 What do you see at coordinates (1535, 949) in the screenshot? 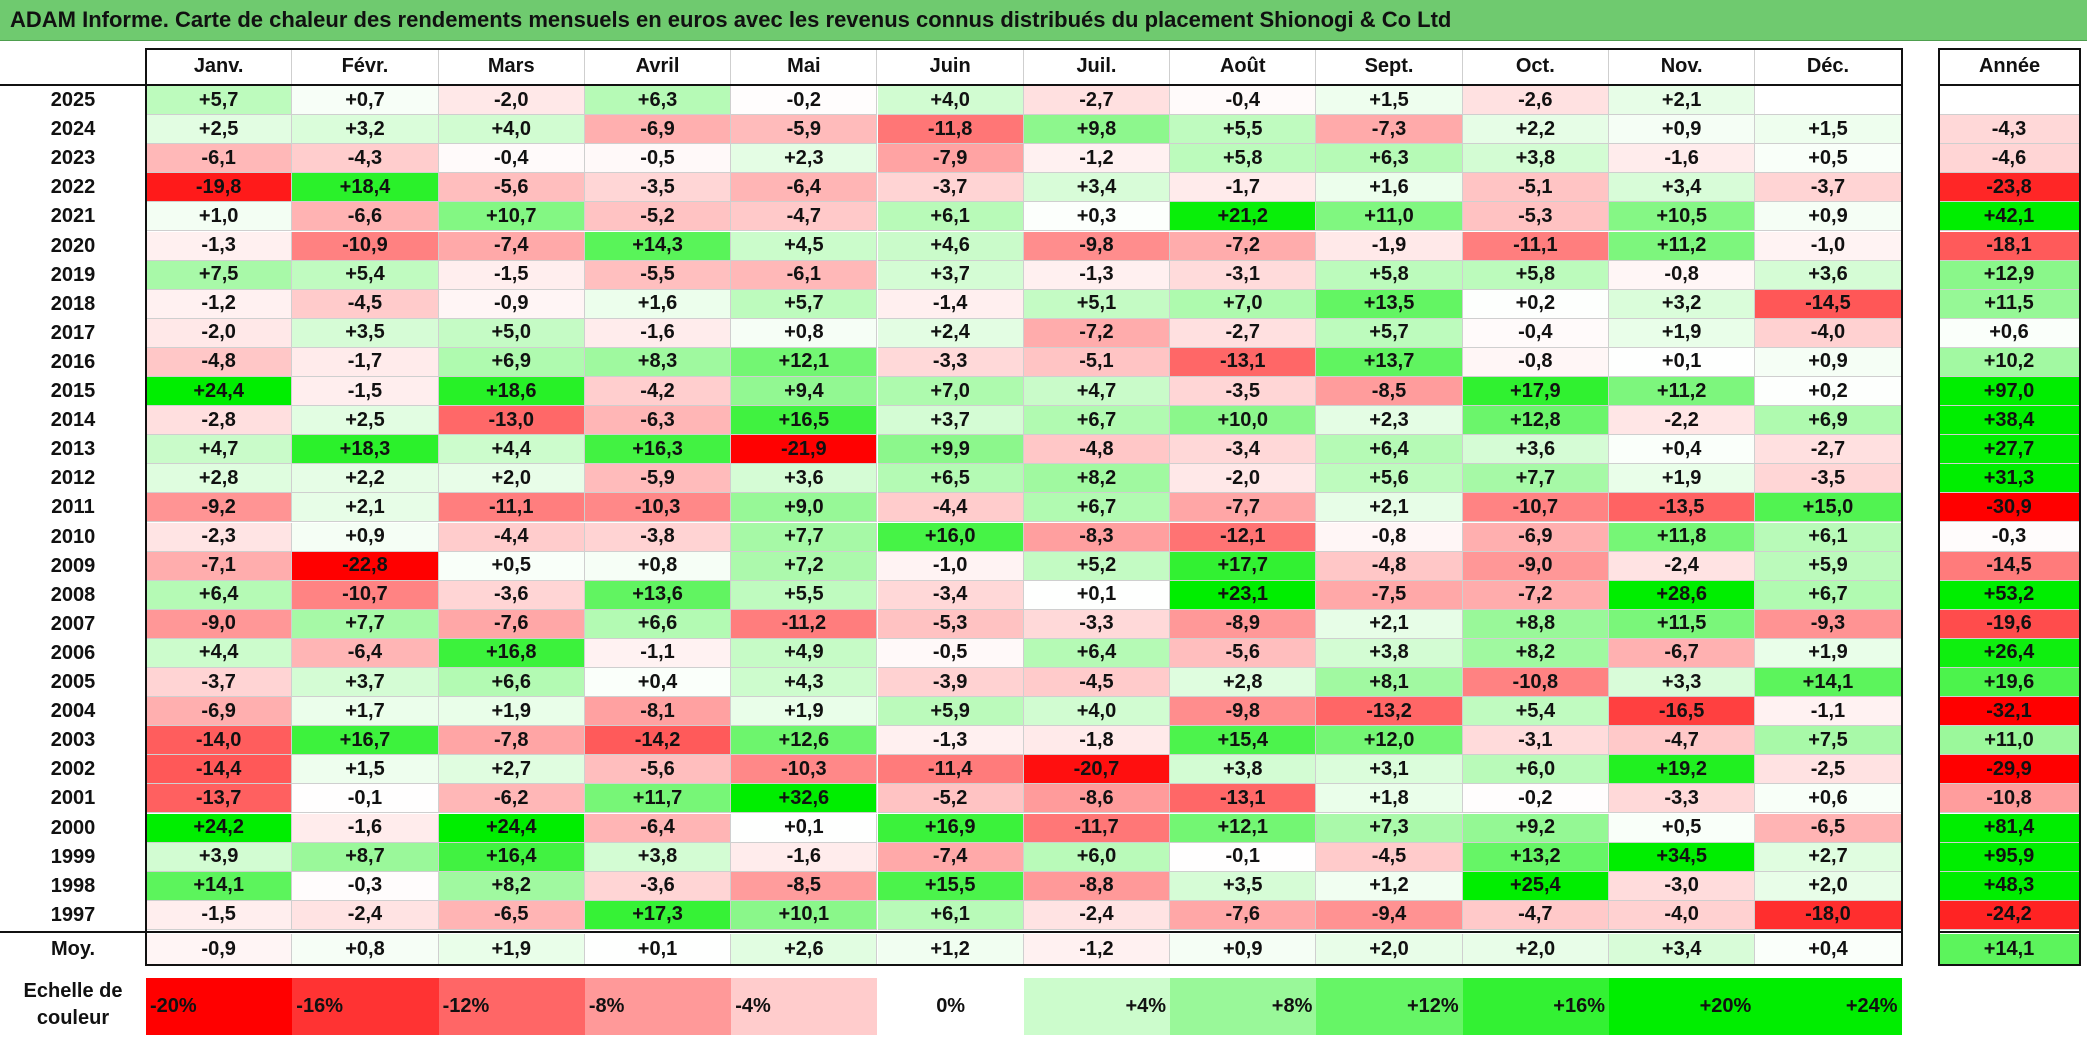
I see `average-cell: +2,0` at bounding box center [1535, 949].